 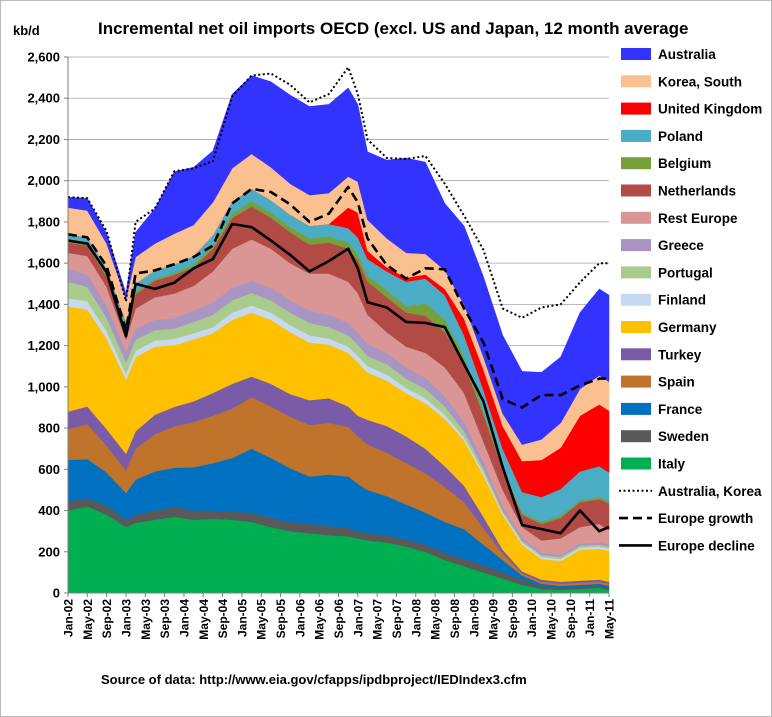 I want to click on y-tick-label: 1,400, so click(x=43, y=304).